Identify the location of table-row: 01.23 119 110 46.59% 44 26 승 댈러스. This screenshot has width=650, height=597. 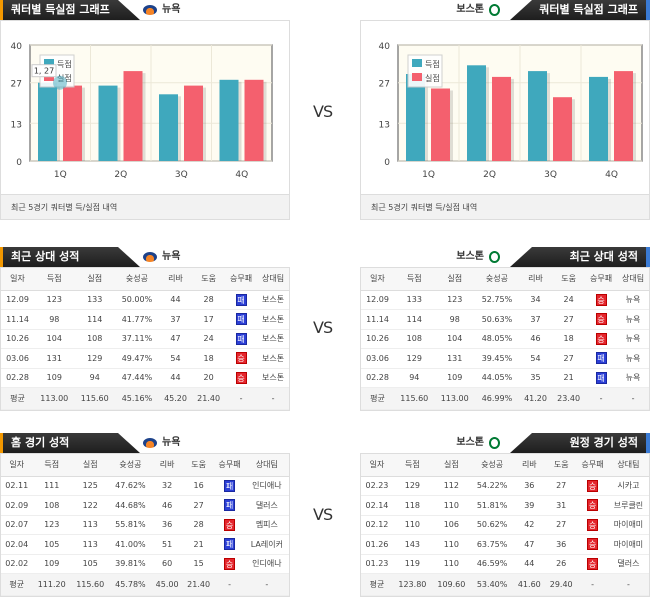
(505, 564).